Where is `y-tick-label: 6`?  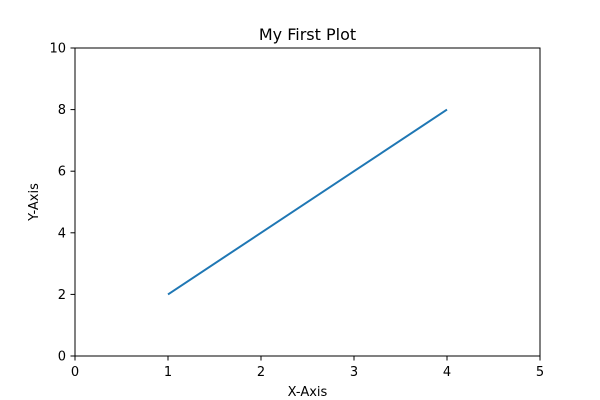
y-tick-label: 6 is located at coordinates (62, 172).